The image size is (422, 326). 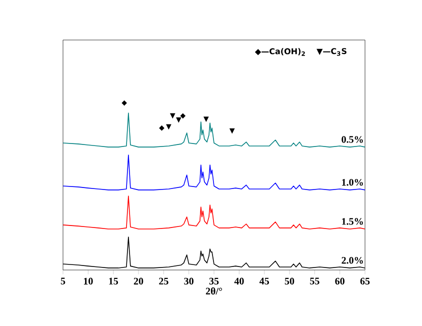 What do you see at coordinates (239, 281) in the screenshot?
I see `x-tick-label: 40` at bounding box center [239, 281].